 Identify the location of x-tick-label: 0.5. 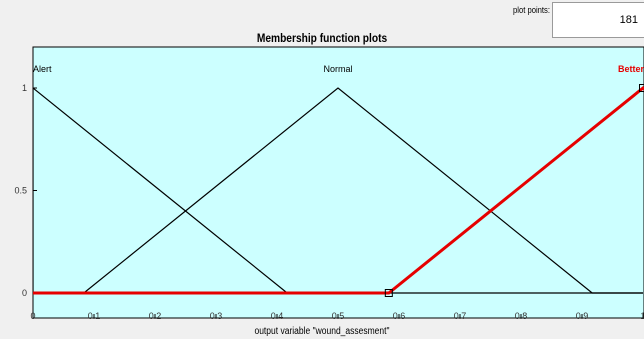
(338, 316).